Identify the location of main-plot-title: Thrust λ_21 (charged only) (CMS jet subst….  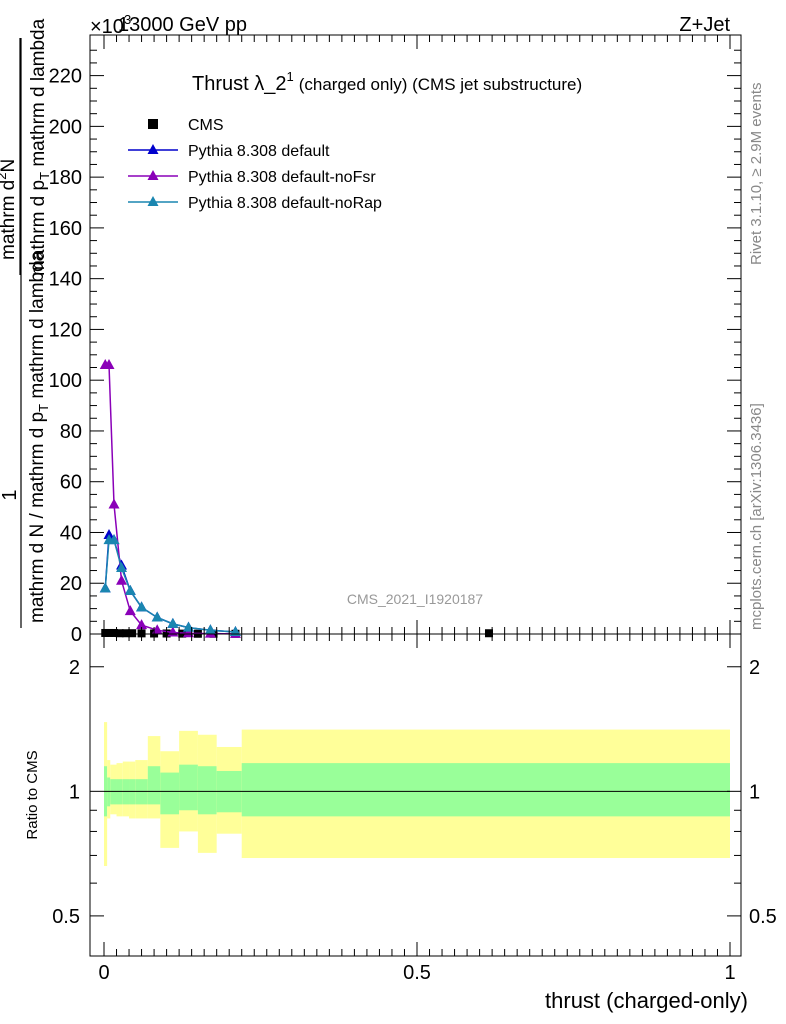
(387, 82).